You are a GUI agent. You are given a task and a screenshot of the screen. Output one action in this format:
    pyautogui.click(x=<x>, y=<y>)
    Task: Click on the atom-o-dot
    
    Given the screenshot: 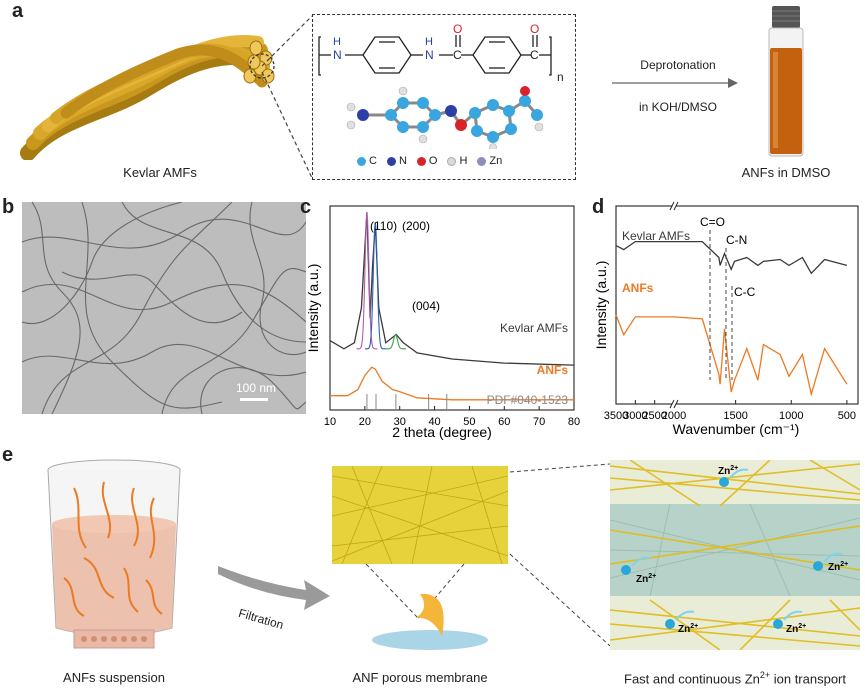 What is the action you would take?
    pyautogui.click(x=421, y=161)
    